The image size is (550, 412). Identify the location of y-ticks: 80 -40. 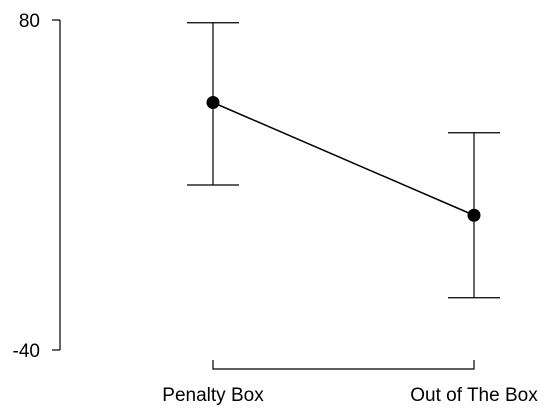
(36, 186).